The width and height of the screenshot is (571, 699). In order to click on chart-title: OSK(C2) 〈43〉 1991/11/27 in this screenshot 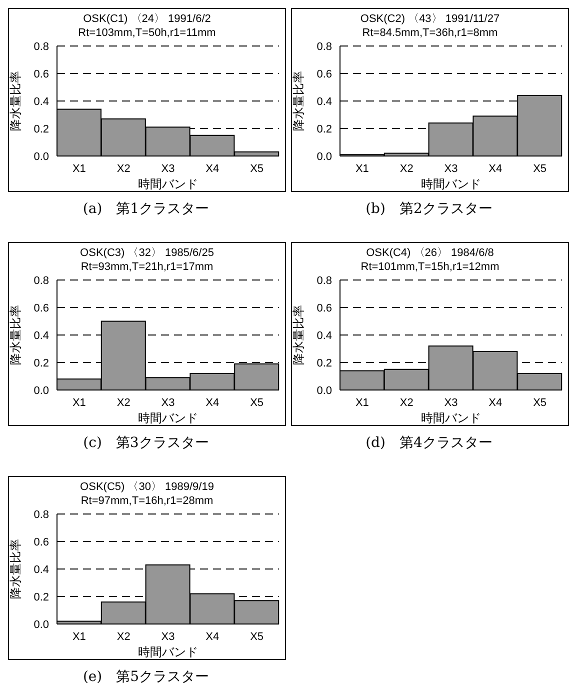, I will do `click(430, 19)`.